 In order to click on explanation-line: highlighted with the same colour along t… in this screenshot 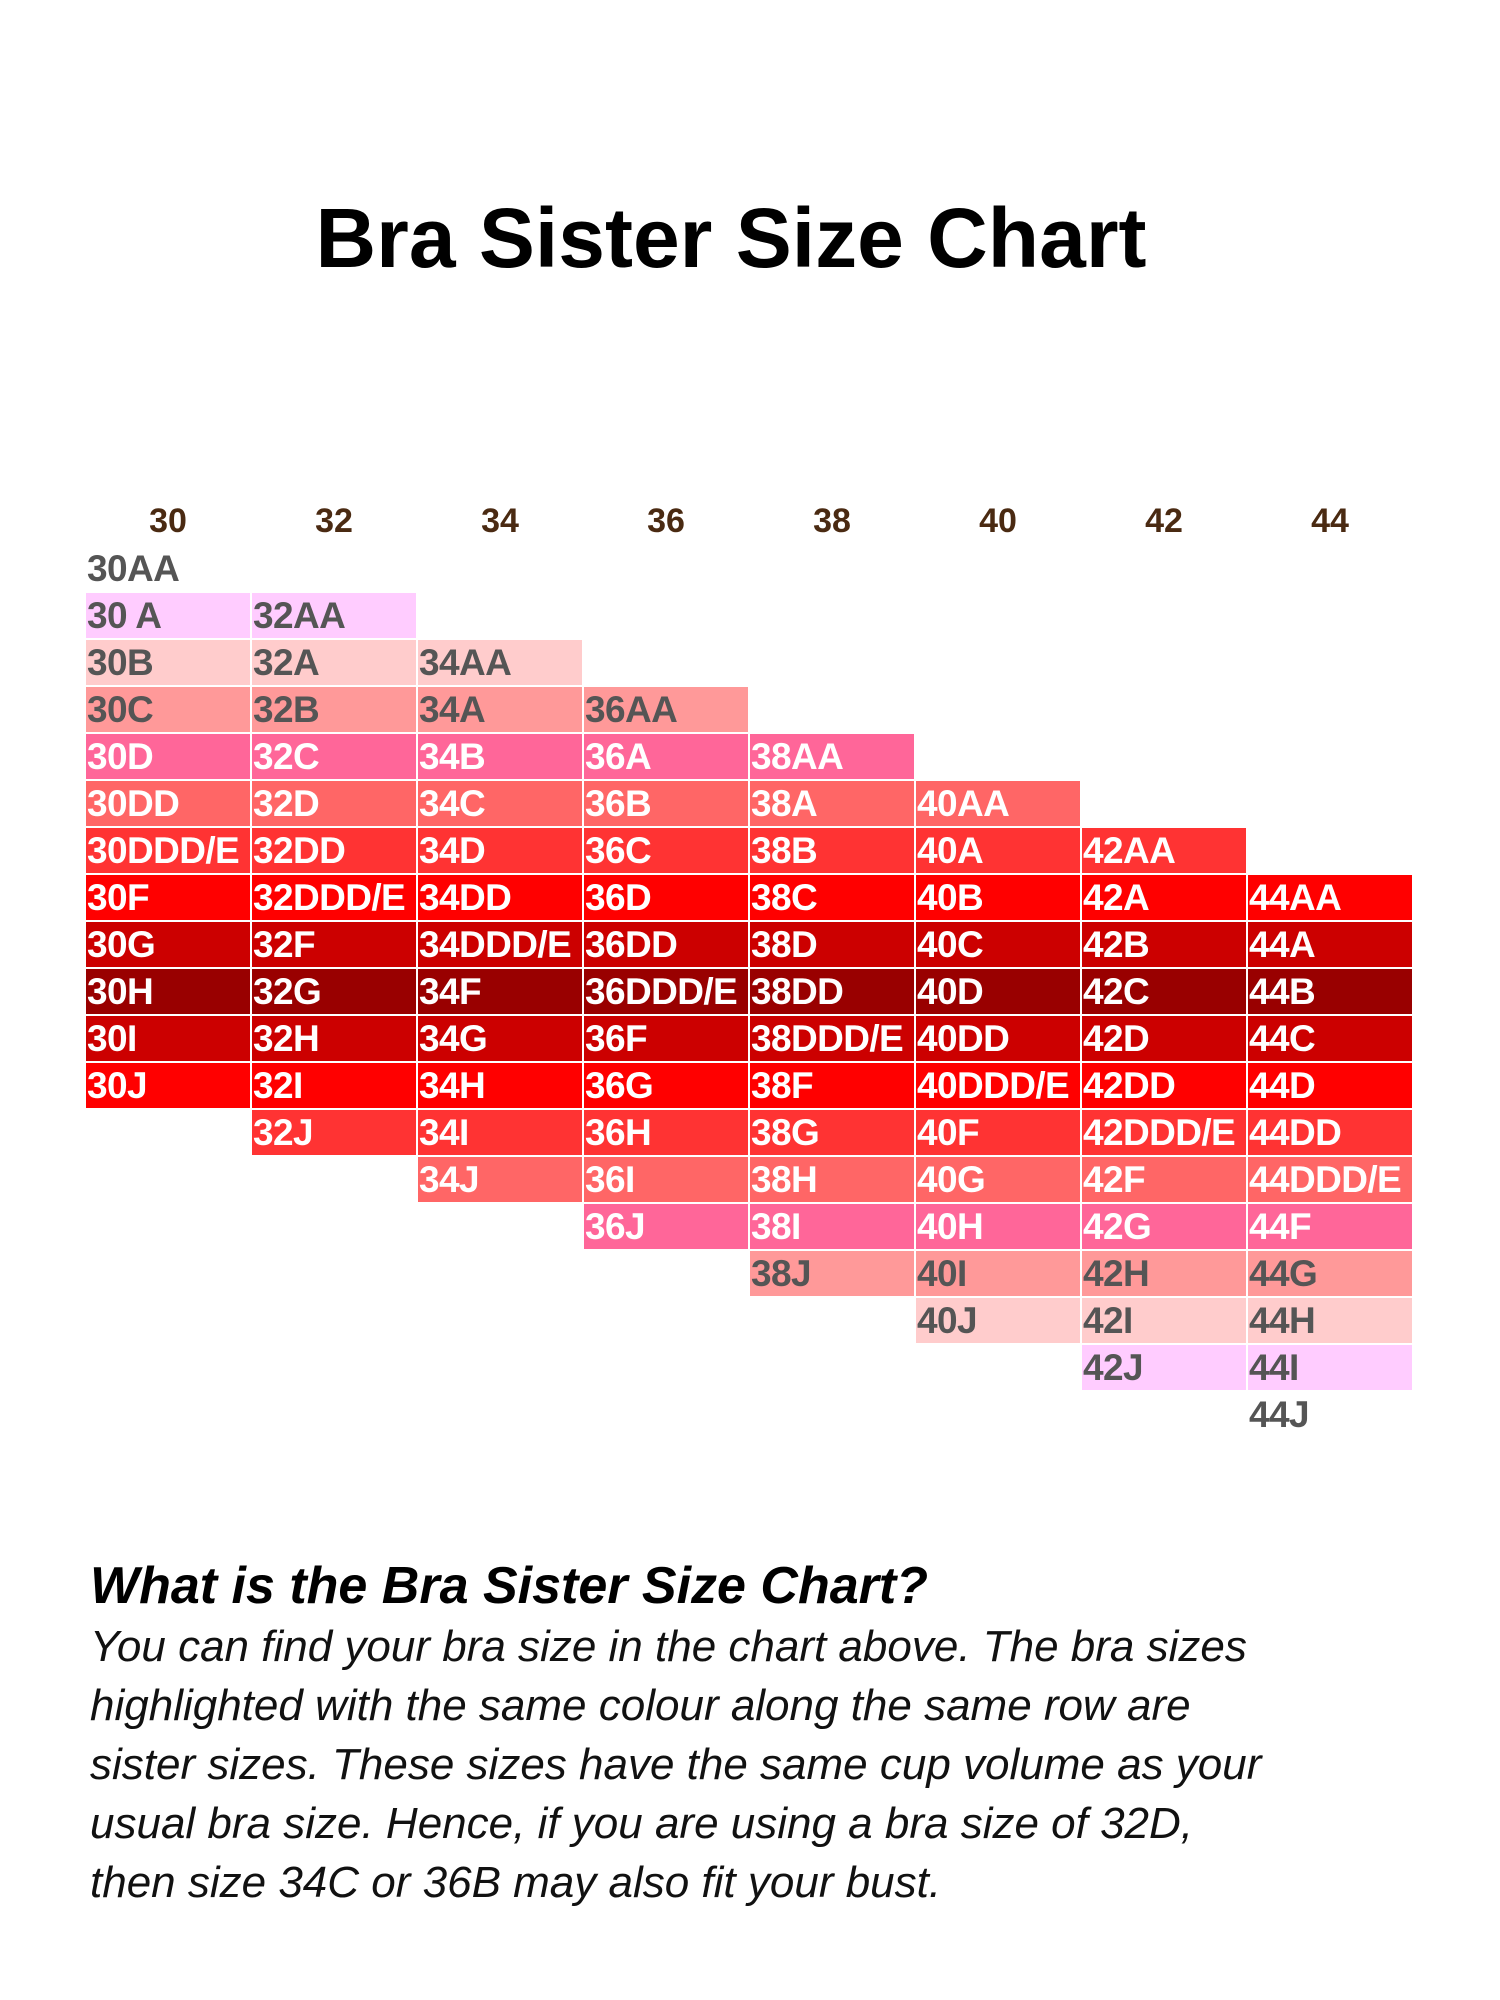, I will do `click(640, 1705)`.